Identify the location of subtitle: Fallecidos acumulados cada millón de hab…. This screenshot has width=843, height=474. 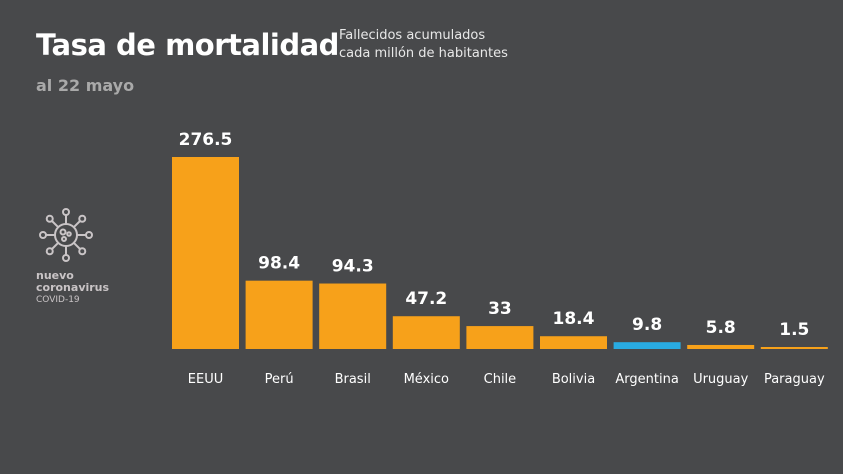
(459, 45).